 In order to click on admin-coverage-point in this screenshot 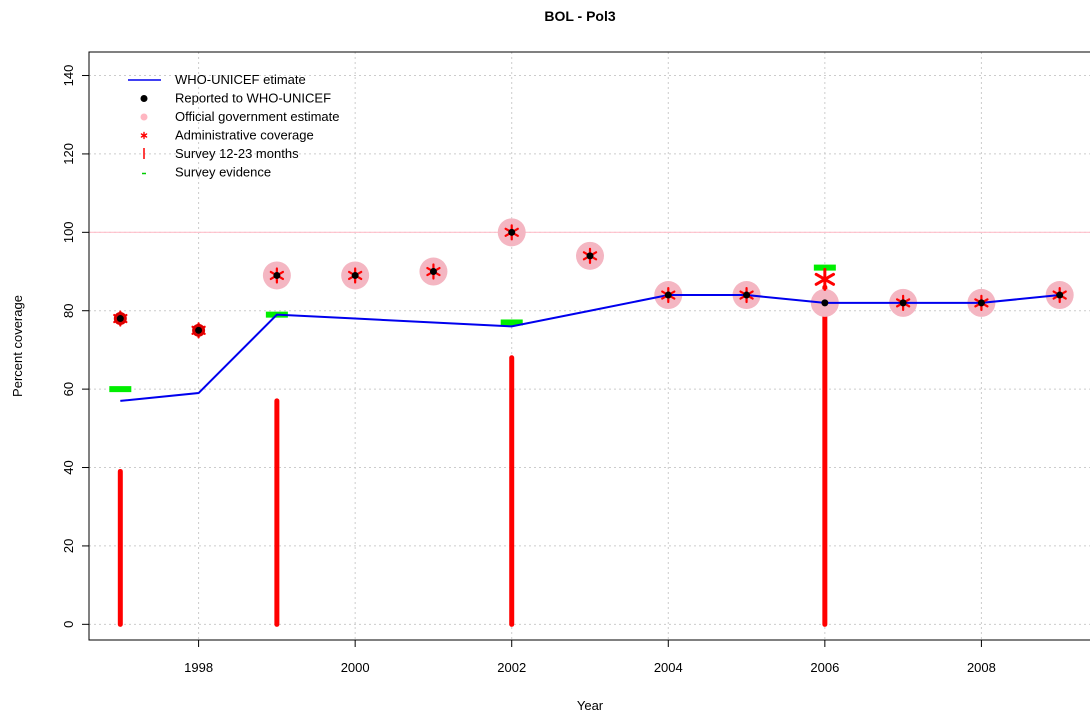, I will do `click(825, 279)`.